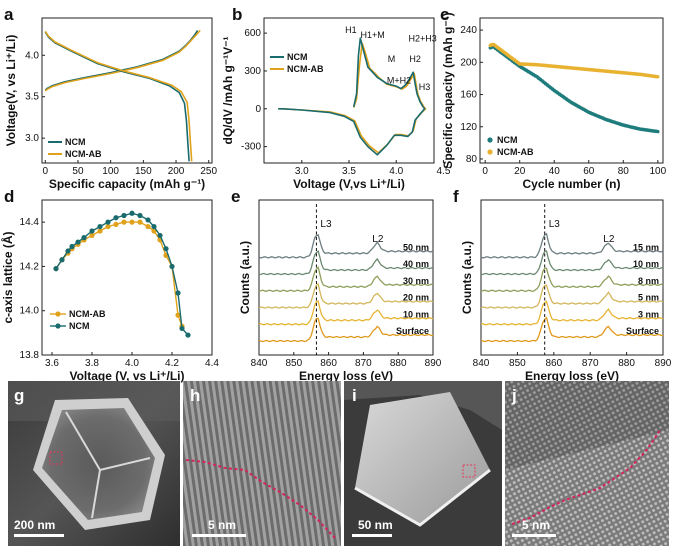 The width and height of the screenshot is (677, 549). I want to click on y-axis-label: Counts (a.u.), so click(467, 277).